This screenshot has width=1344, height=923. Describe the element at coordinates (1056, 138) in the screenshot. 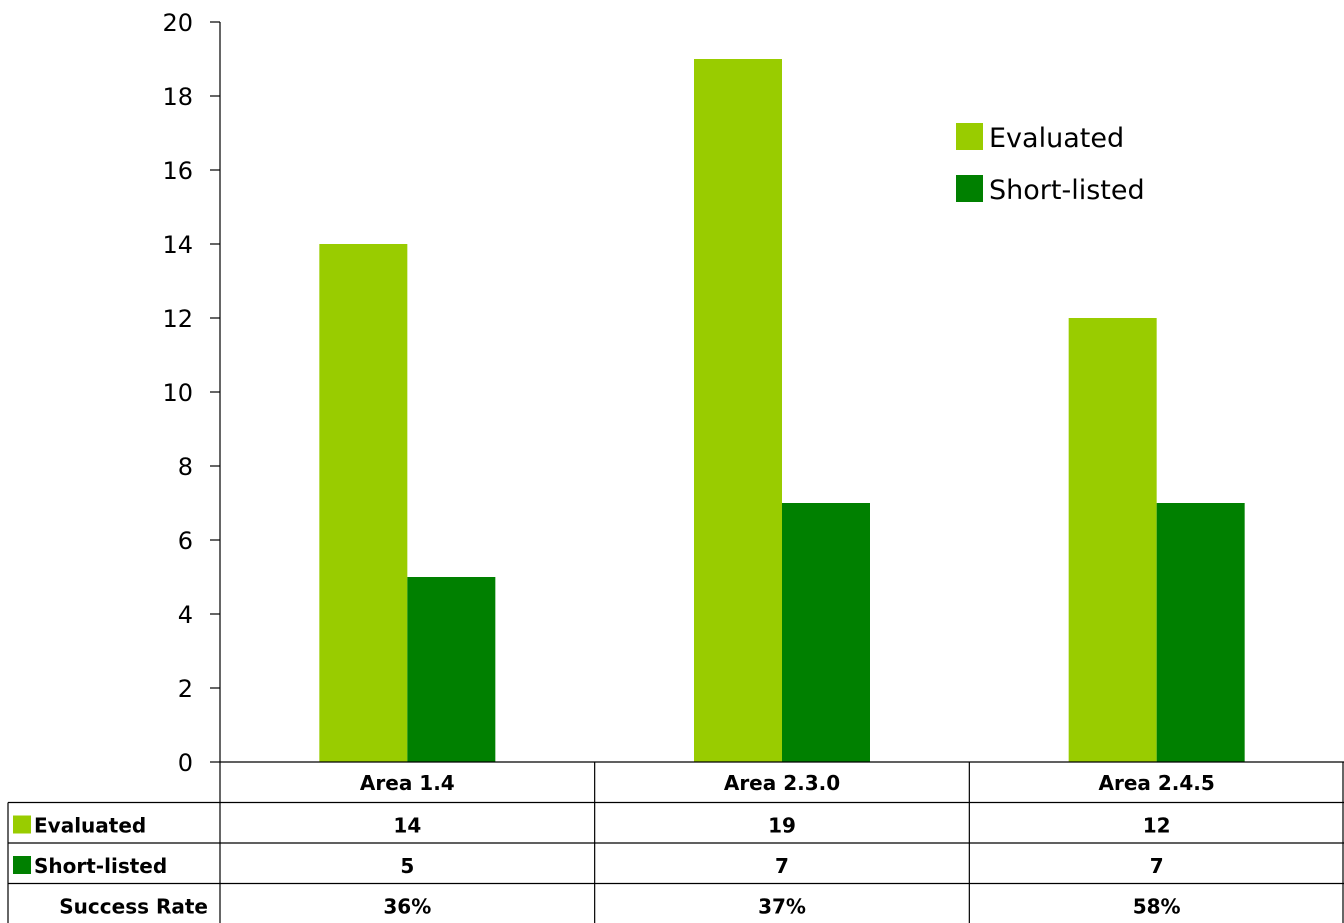

I see `legend-label: Evaluated` at that location.